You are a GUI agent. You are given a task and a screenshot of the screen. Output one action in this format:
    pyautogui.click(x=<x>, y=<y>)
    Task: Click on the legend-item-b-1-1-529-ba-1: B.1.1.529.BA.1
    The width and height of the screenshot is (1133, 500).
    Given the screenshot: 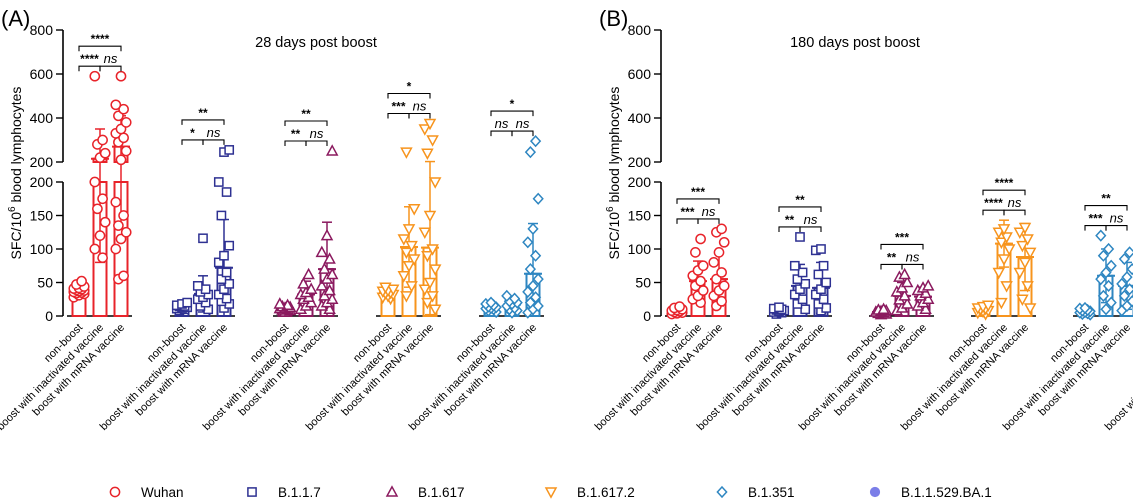 What is the action you would take?
    pyautogui.click(x=930, y=492)
    